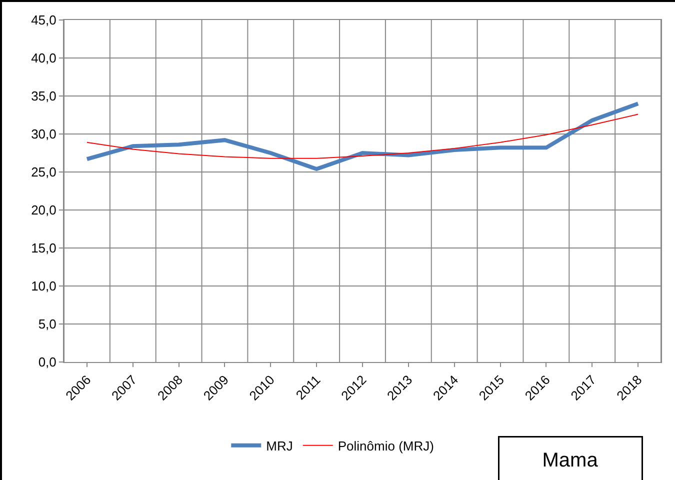  Describe the element at coordinates (43, 248) in the screenshot. I see `y-tick-label: 15,0` at that location.